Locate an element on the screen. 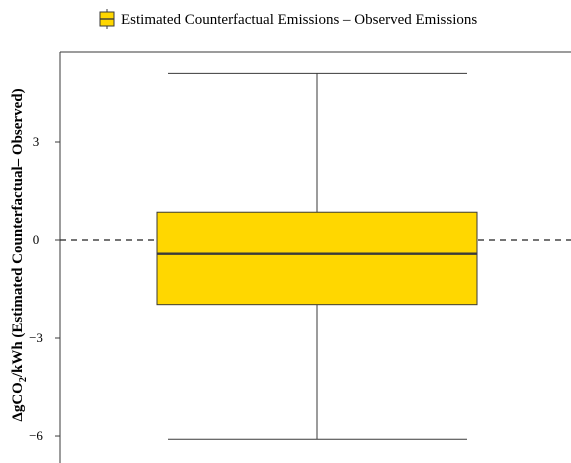  y-tick-label: 3 is located at coordinates (36, 141).